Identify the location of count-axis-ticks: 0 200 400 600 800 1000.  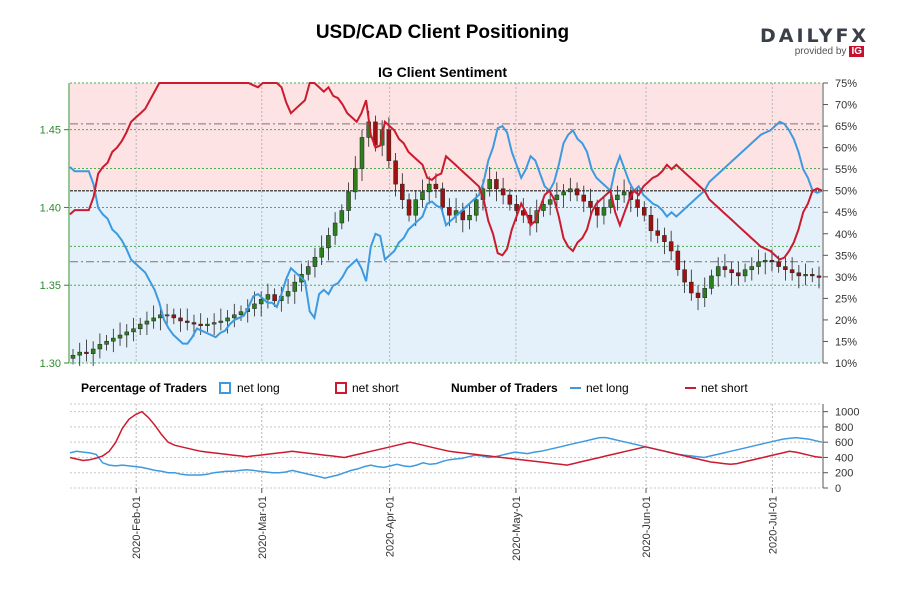
(841, 451).